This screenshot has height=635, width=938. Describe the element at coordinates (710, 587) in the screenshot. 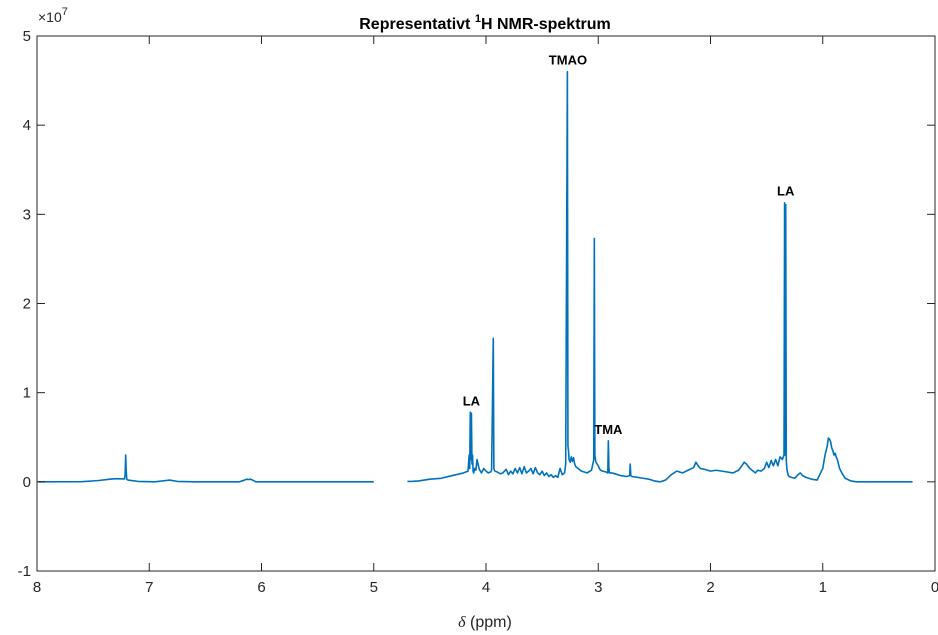

I see `x-tick-label: 2` at that location.